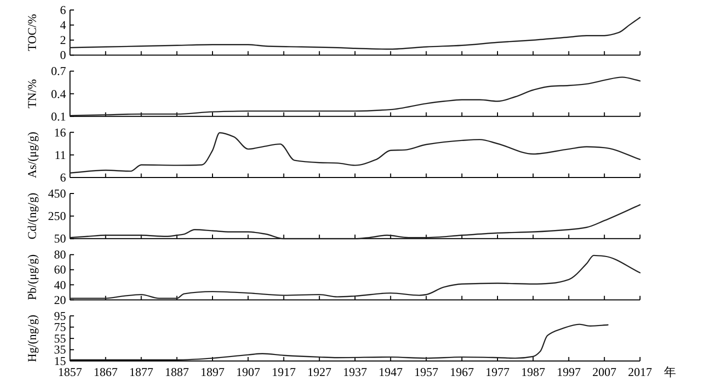 This screenshot has width=711, height=383. Describe the element at coordinates (60, 269) in the screenshot. I see `y-tick-label: 60` at that location.